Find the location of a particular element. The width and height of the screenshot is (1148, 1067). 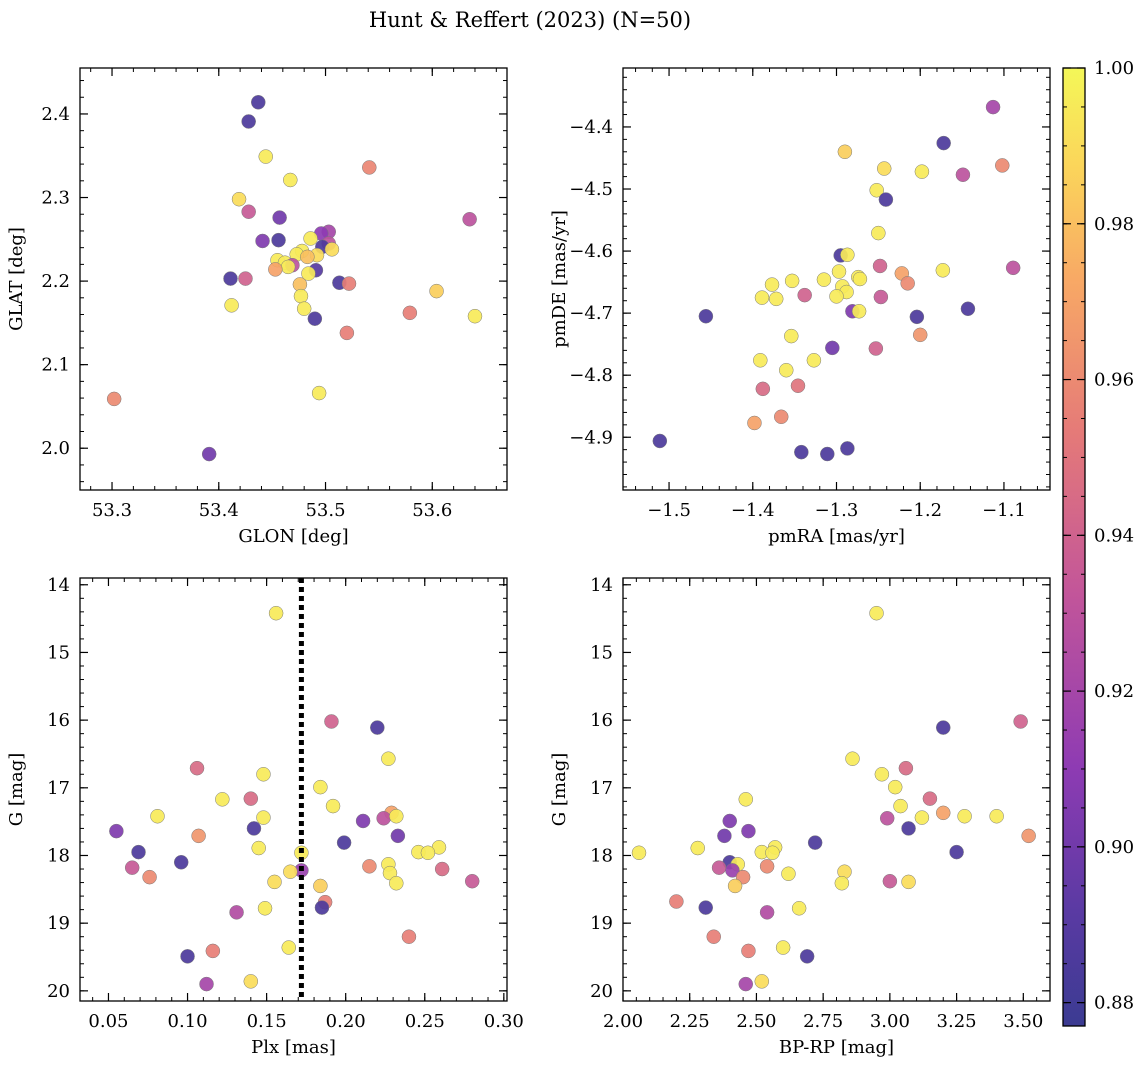

y-tick-label: 14 is located at coordinates (601, 585).